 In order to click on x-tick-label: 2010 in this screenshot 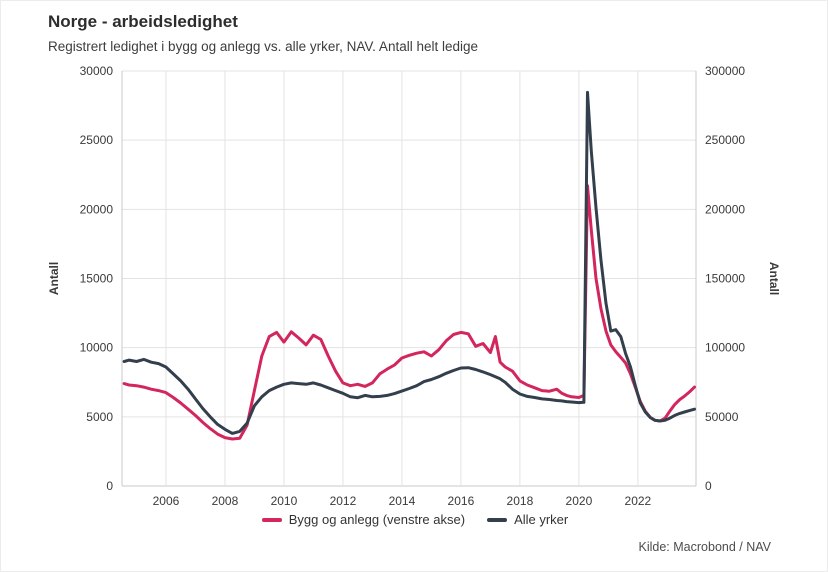, I will do `click(284, 501)`.